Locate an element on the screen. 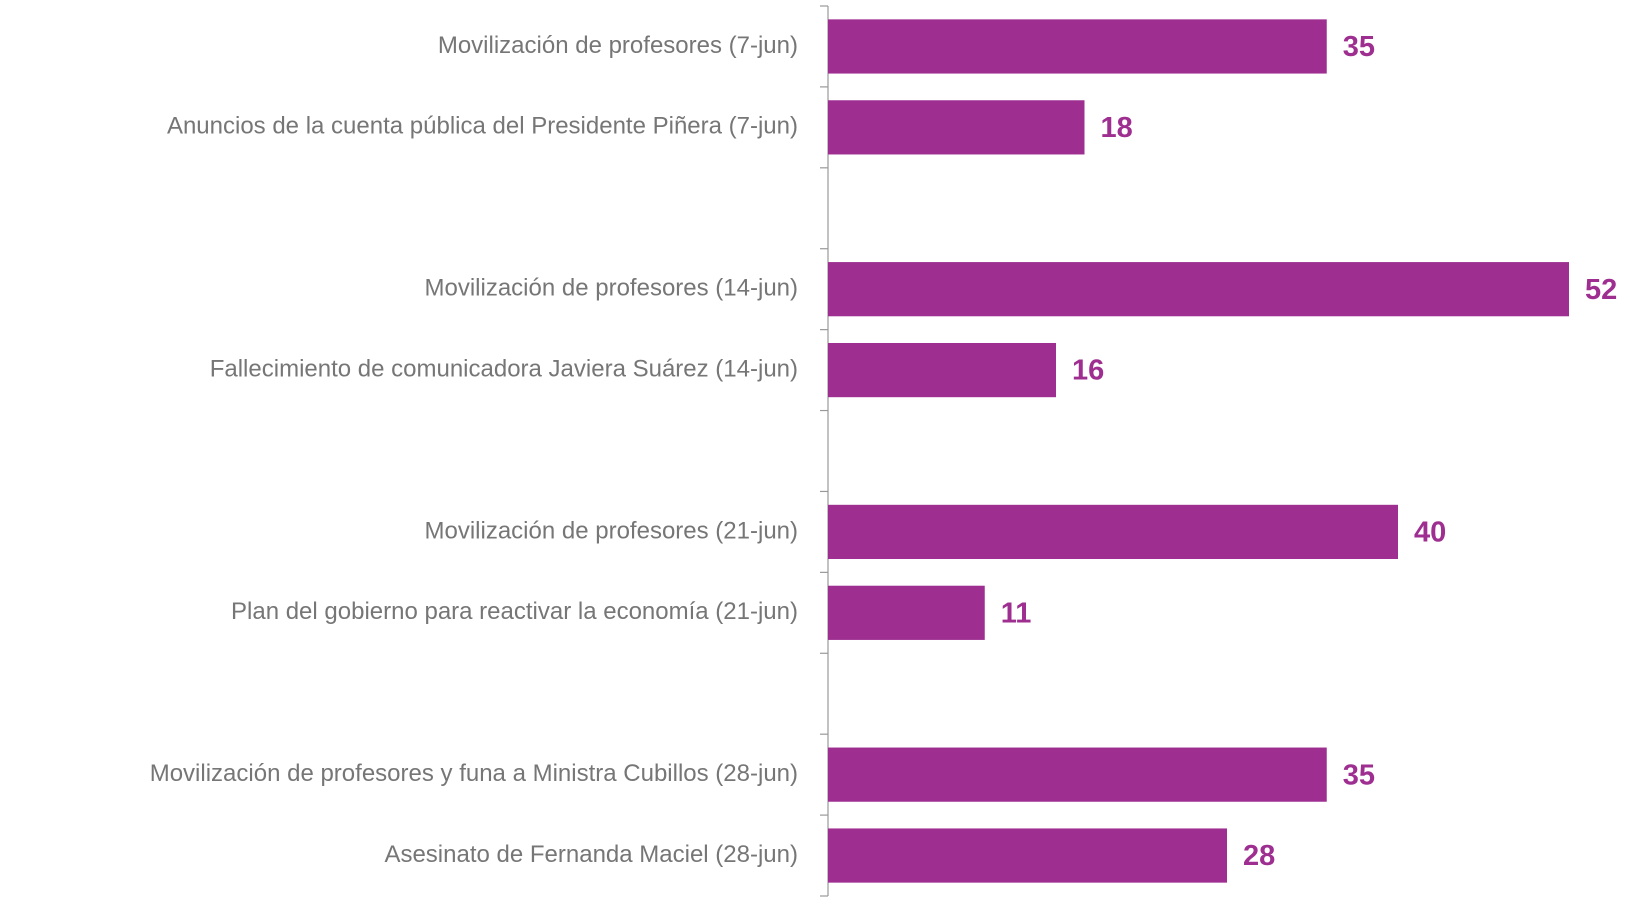  value-label: 40 is located at coordinates (1430, 533).